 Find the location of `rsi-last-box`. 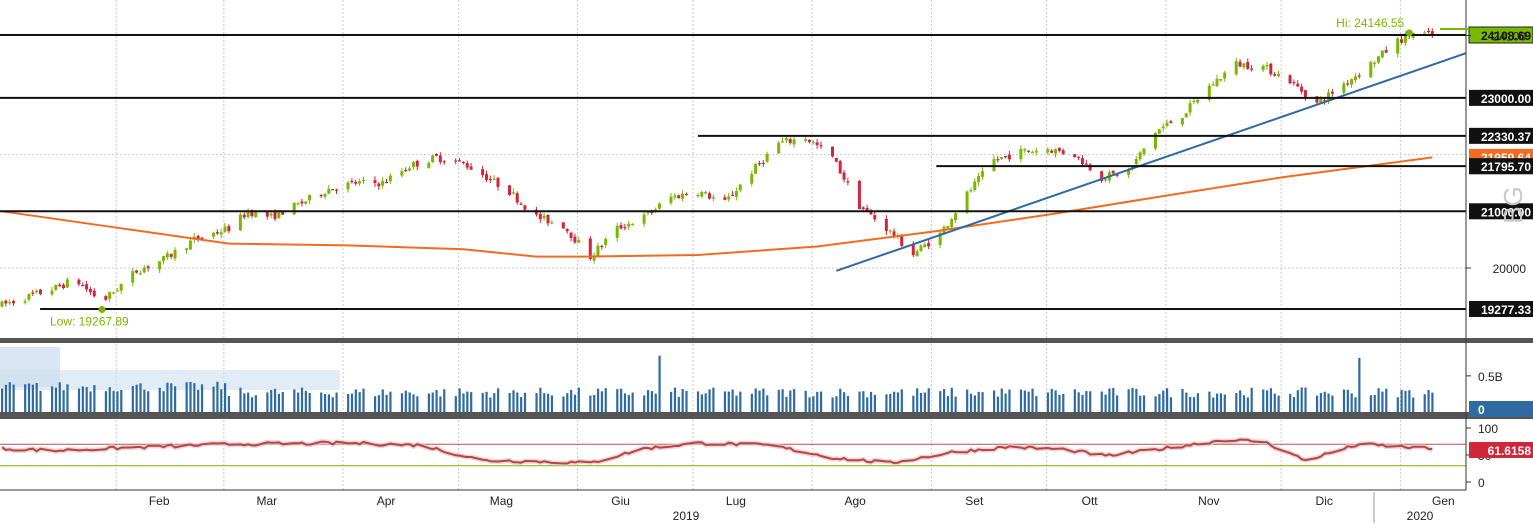

rsi-last-box is located at coordinates (1501, 450).